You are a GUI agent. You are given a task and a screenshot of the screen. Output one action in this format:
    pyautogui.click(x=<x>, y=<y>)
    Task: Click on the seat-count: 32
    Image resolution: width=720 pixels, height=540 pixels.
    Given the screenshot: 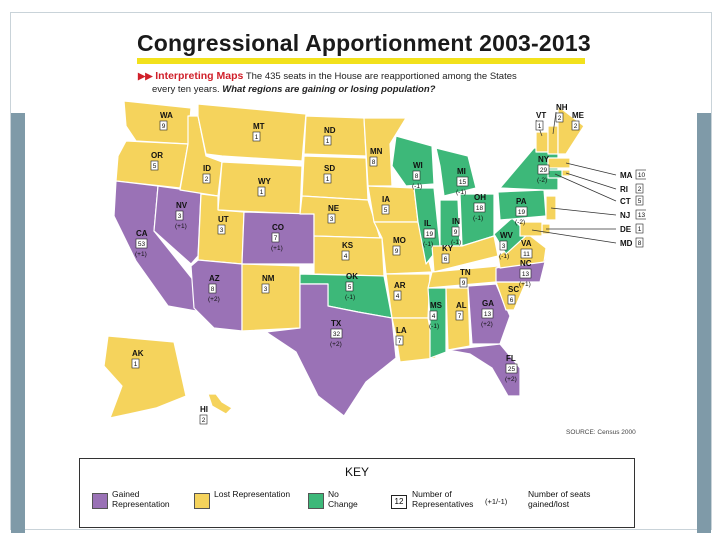 What is the action you would take?
    pyautogui.click(x=337, y=334)
    